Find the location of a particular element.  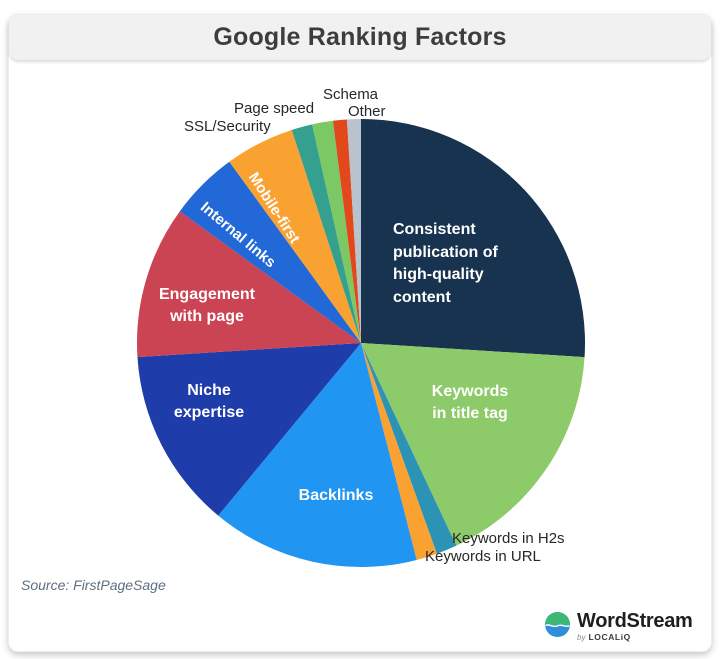

callout-label-schema: Schema is located at coordinates (351, 94).